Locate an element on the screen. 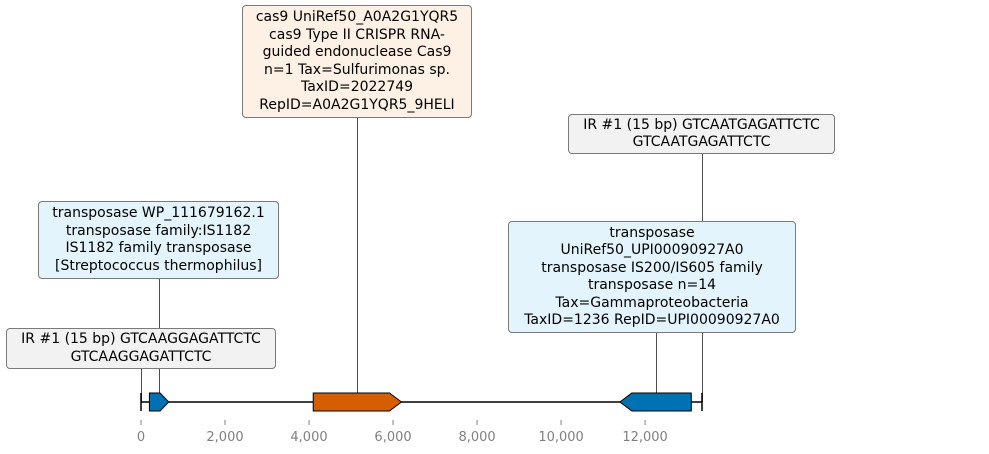  transposase-right-label-line: transposase n=14 is located at coordinates (652, 285).